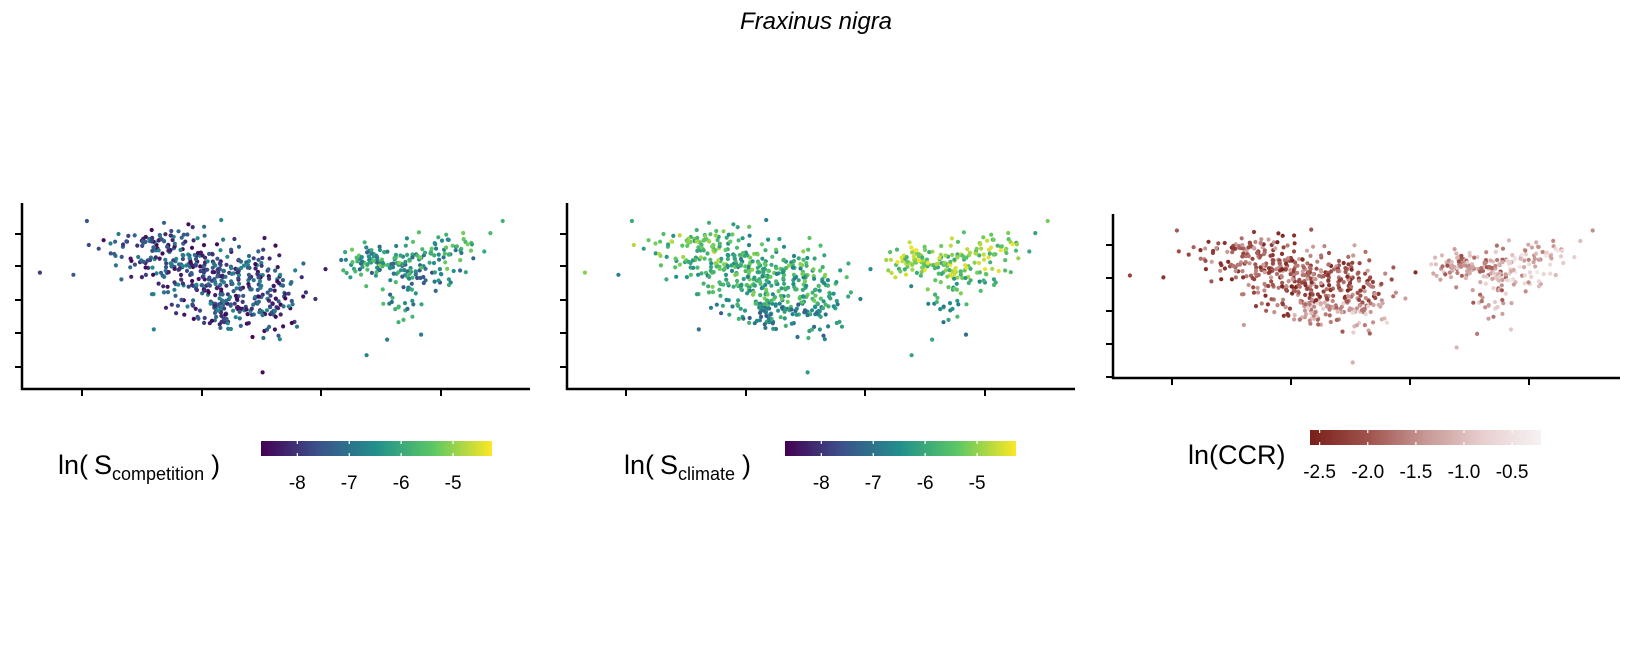 The width and height of the screenshot is (1632, 672). What do you see at coordinates (349, 483) in the screenshot?
I see `colorbar-tick-label: -7` at bounding box center [349, 483].